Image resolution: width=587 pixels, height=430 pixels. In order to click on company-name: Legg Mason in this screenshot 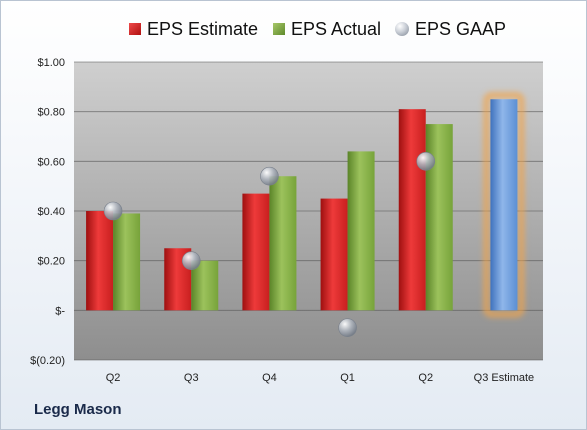, I will do `click(78, 409)`.